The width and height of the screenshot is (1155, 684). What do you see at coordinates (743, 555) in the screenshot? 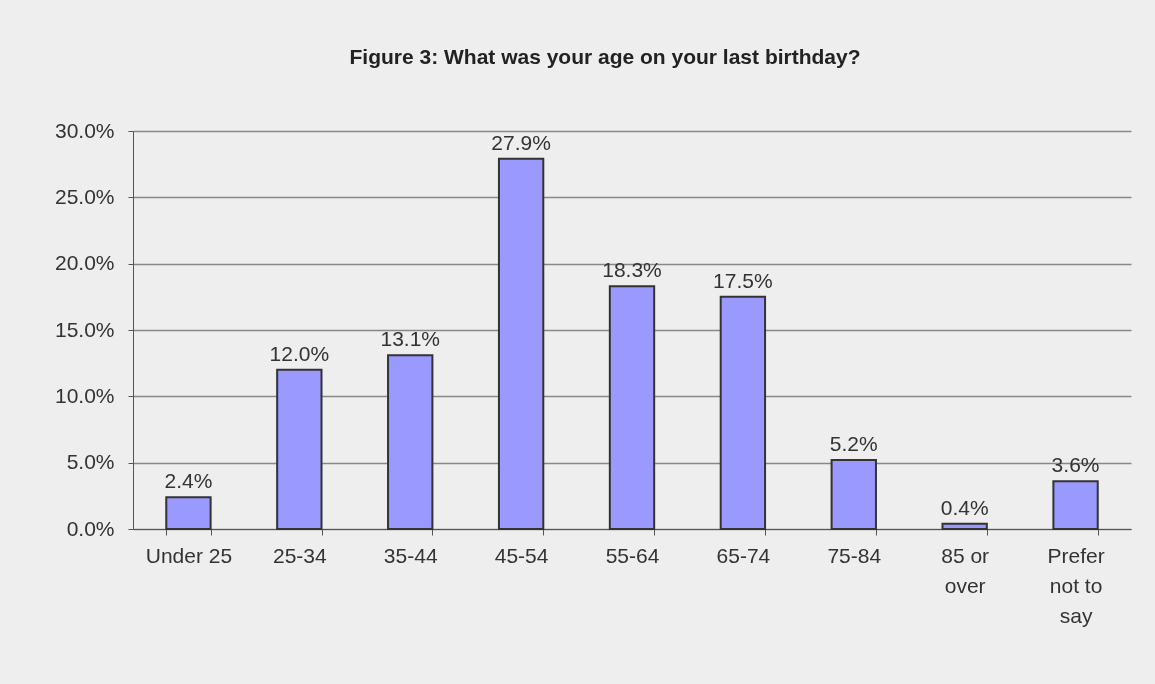
I see `x-tick-label: 65-74` at bounding box center [743, 555].